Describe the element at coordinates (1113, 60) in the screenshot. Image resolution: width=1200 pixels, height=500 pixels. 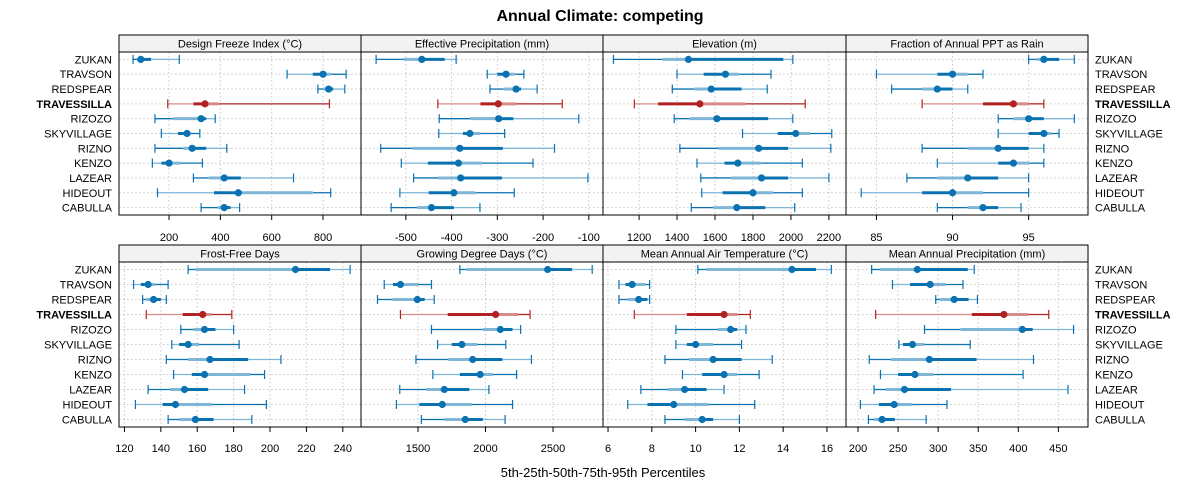
I see `row-label-right: ZUKAN` at that location.